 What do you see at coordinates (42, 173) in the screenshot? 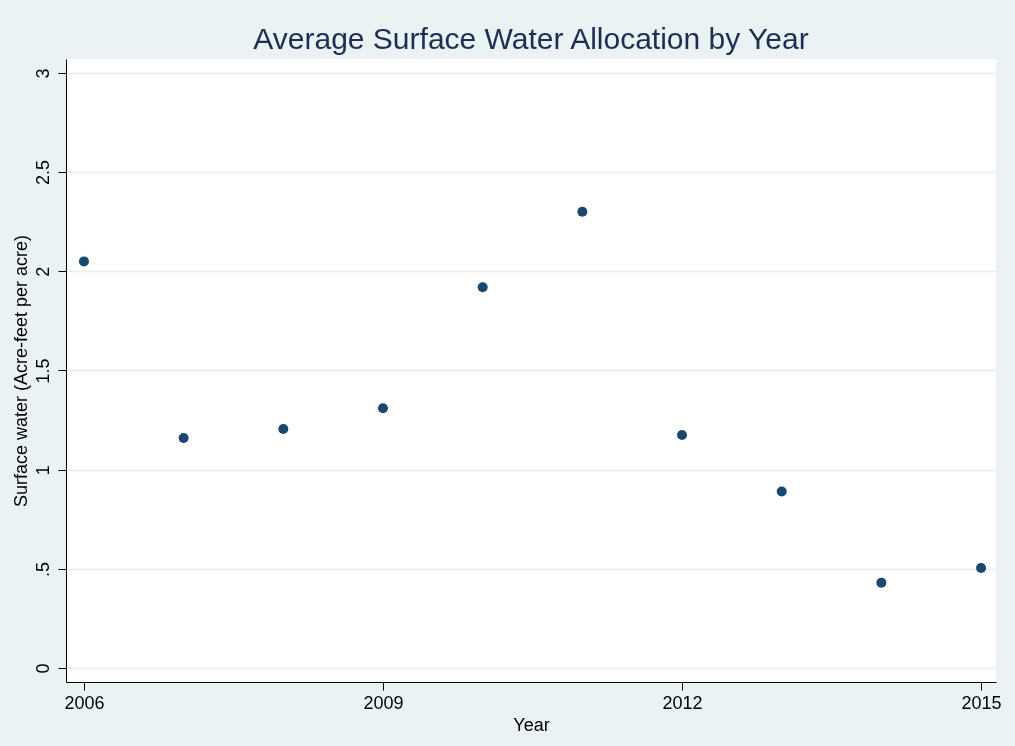
I see `y-tick-label: 2.5` at bounding box center [42, 173].